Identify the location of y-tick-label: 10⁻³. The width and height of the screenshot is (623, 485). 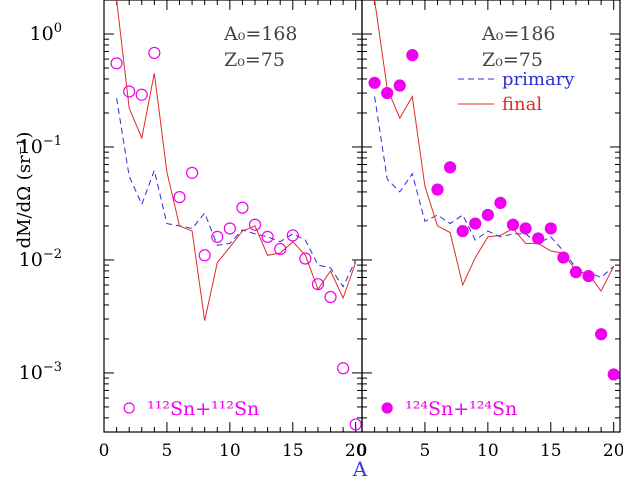
(40, 372).